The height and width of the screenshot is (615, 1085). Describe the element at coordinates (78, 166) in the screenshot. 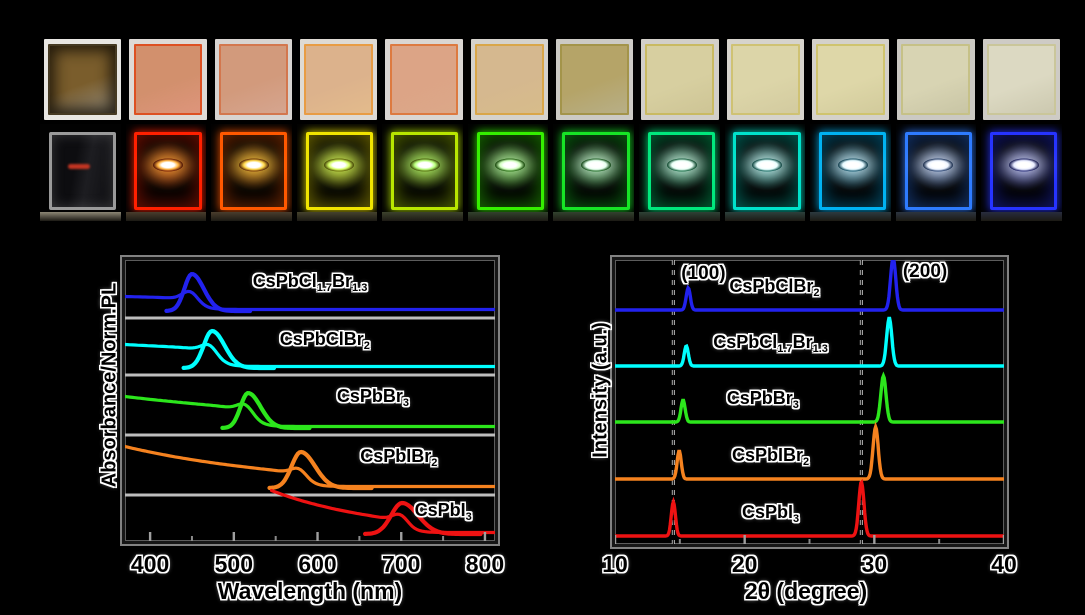

I see `laser-streak` at that location.